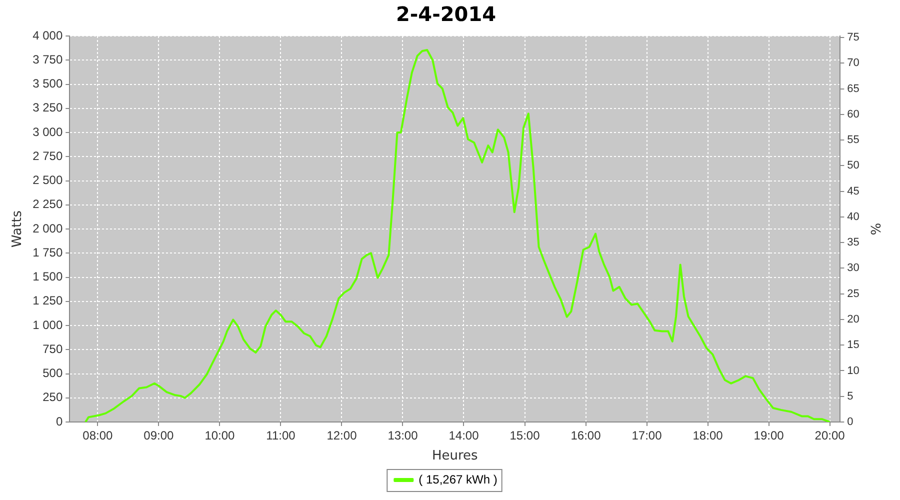  Describe the element at coordinates (853, 191) in the screenshot. I see `y2-tick-label: 45` at that location.